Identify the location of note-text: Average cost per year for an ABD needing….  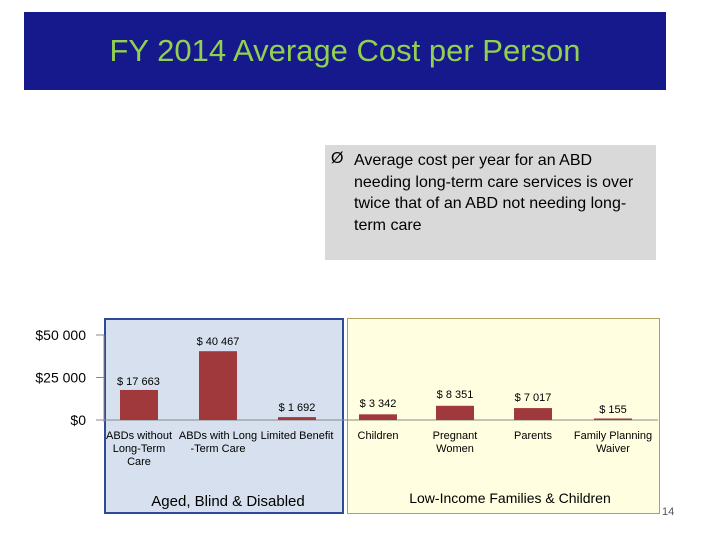
(494, 193).